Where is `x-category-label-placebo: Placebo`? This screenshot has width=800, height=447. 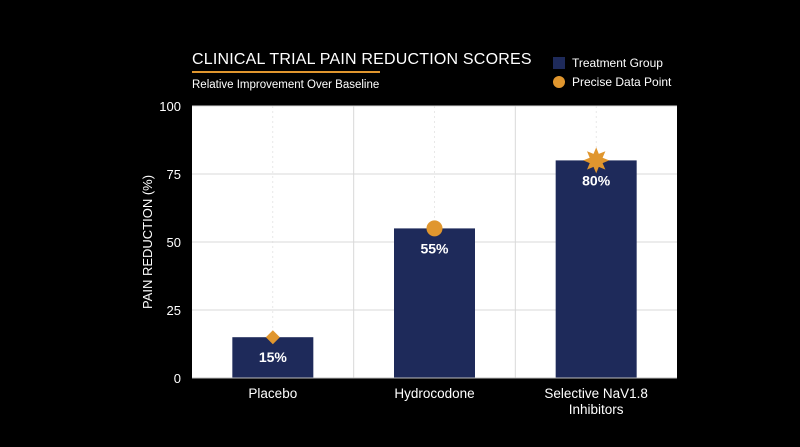
x-category-label-placebo: Placebo is located at coordinates (272, 393).